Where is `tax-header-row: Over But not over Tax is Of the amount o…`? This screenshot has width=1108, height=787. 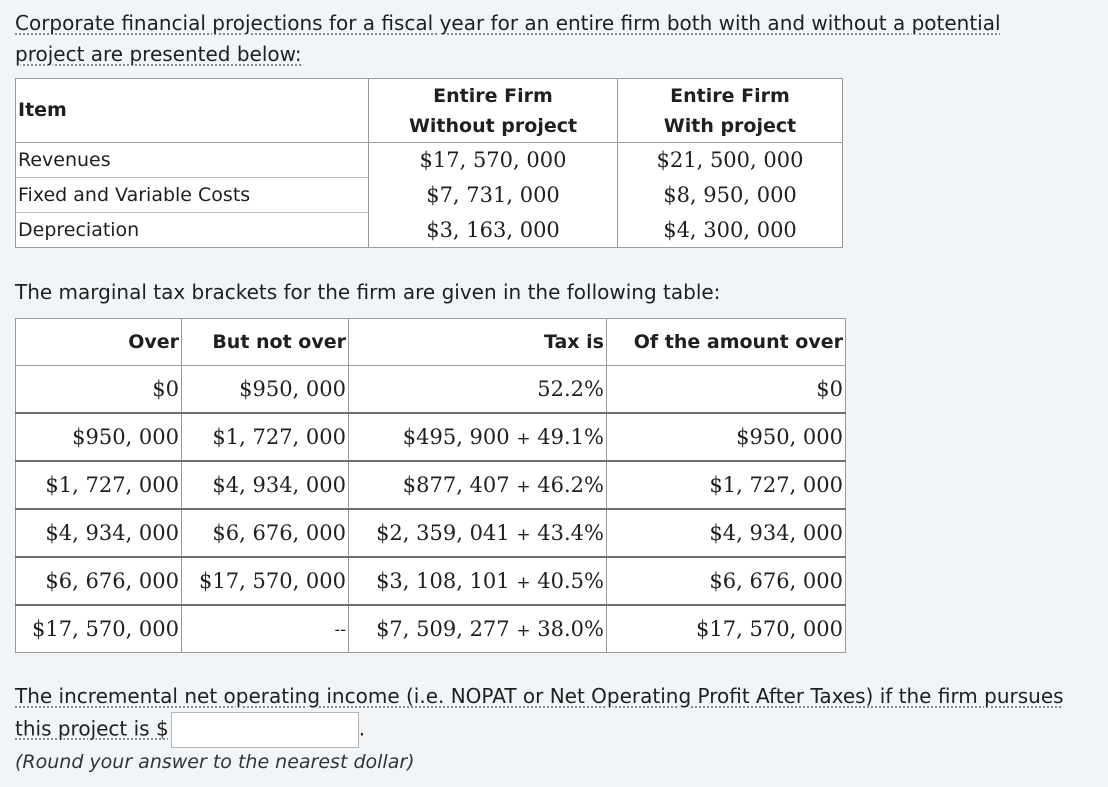
tax-header-row: Over But not over Tax is Of the amount o… is located at coordinates (430, 342).